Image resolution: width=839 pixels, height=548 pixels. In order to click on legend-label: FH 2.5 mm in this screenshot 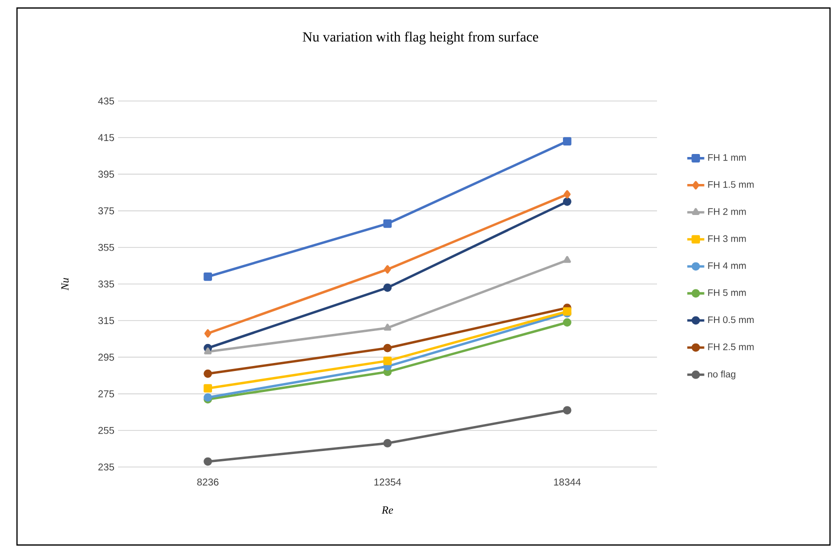, I will do `click(731, 346)`.